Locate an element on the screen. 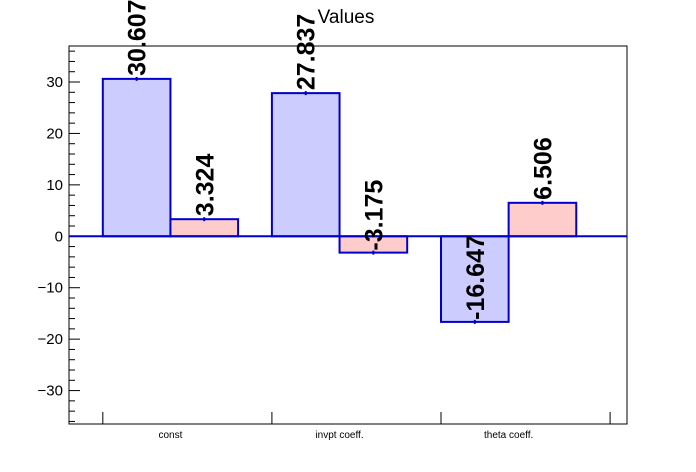  y-tick-label: −20 is located at coordinates (50, 339).